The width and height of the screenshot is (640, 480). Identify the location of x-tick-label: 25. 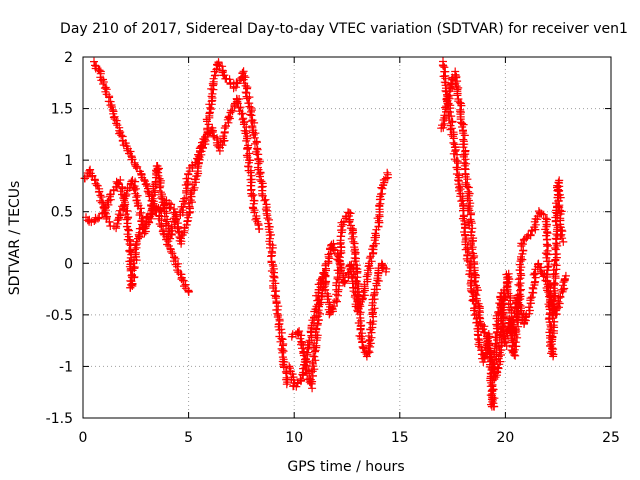
(611, 438).